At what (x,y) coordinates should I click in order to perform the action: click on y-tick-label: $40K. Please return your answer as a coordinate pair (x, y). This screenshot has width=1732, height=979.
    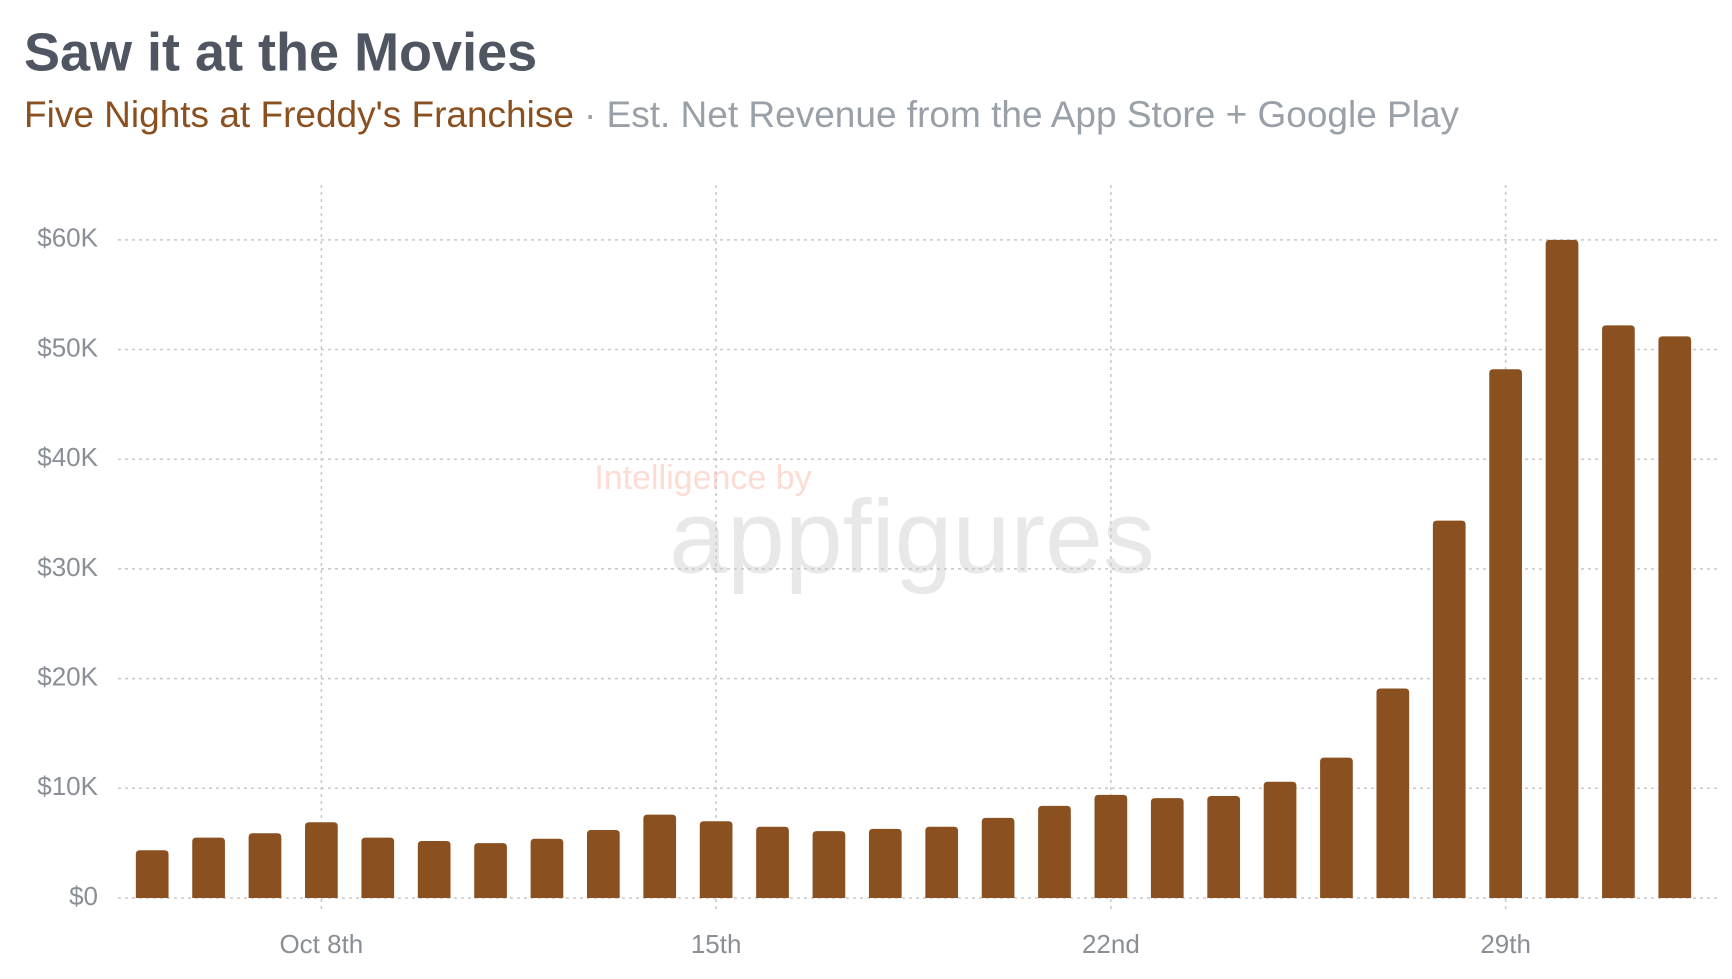
    Looking at the image, I should click on (67, 457).